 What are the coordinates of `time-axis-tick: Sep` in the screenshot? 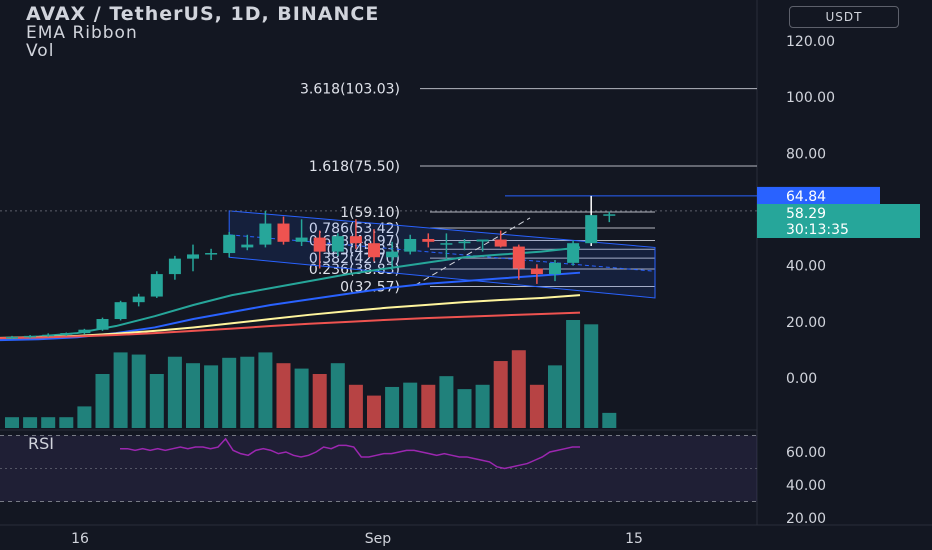 It's located at (378, 539).